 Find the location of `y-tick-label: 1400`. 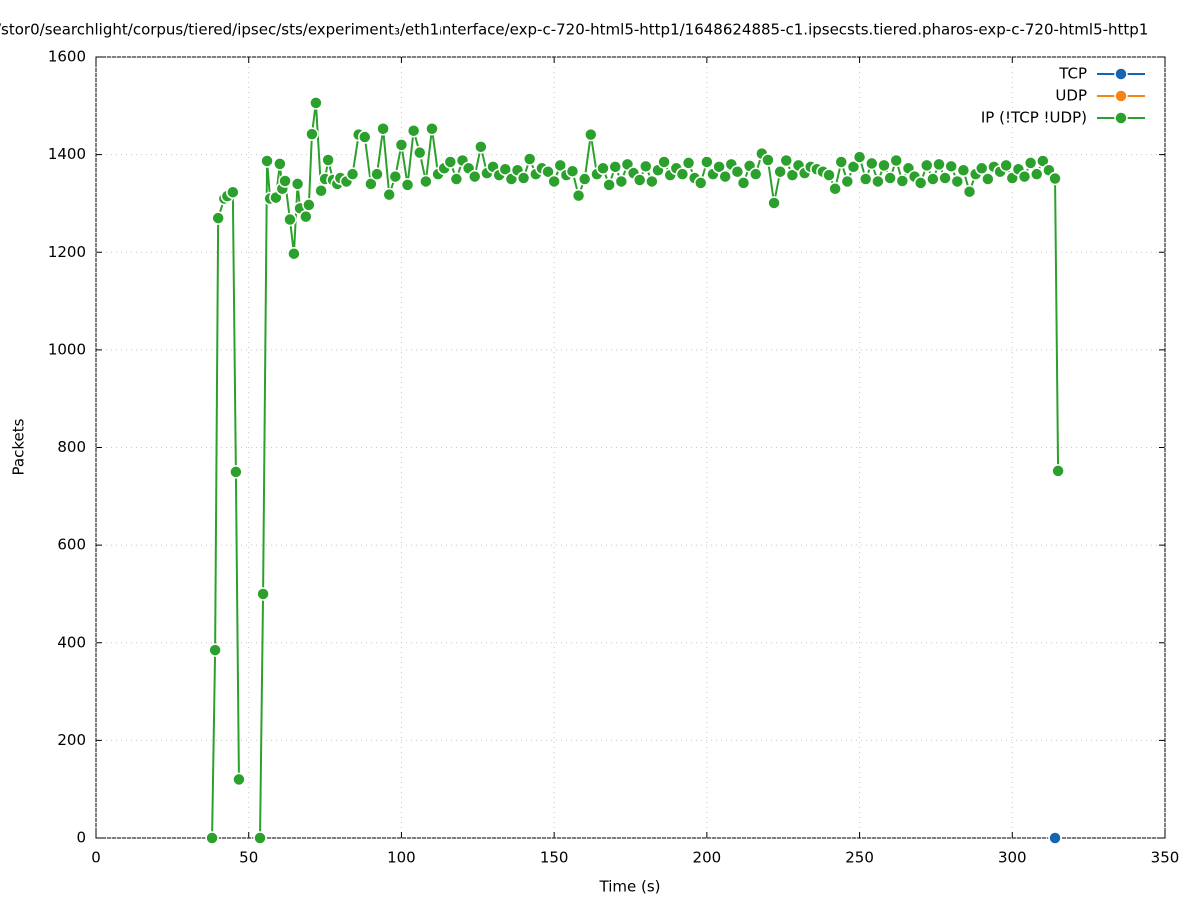

y-tick-label: 1400 is located at coordinates (67, 154).